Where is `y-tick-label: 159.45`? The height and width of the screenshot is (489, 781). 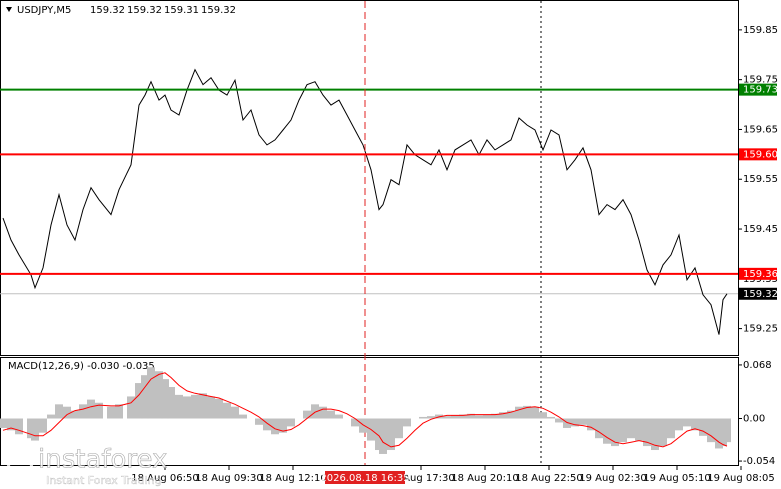
y-tick-label: 159.45 is located at coordinates (760, 229).